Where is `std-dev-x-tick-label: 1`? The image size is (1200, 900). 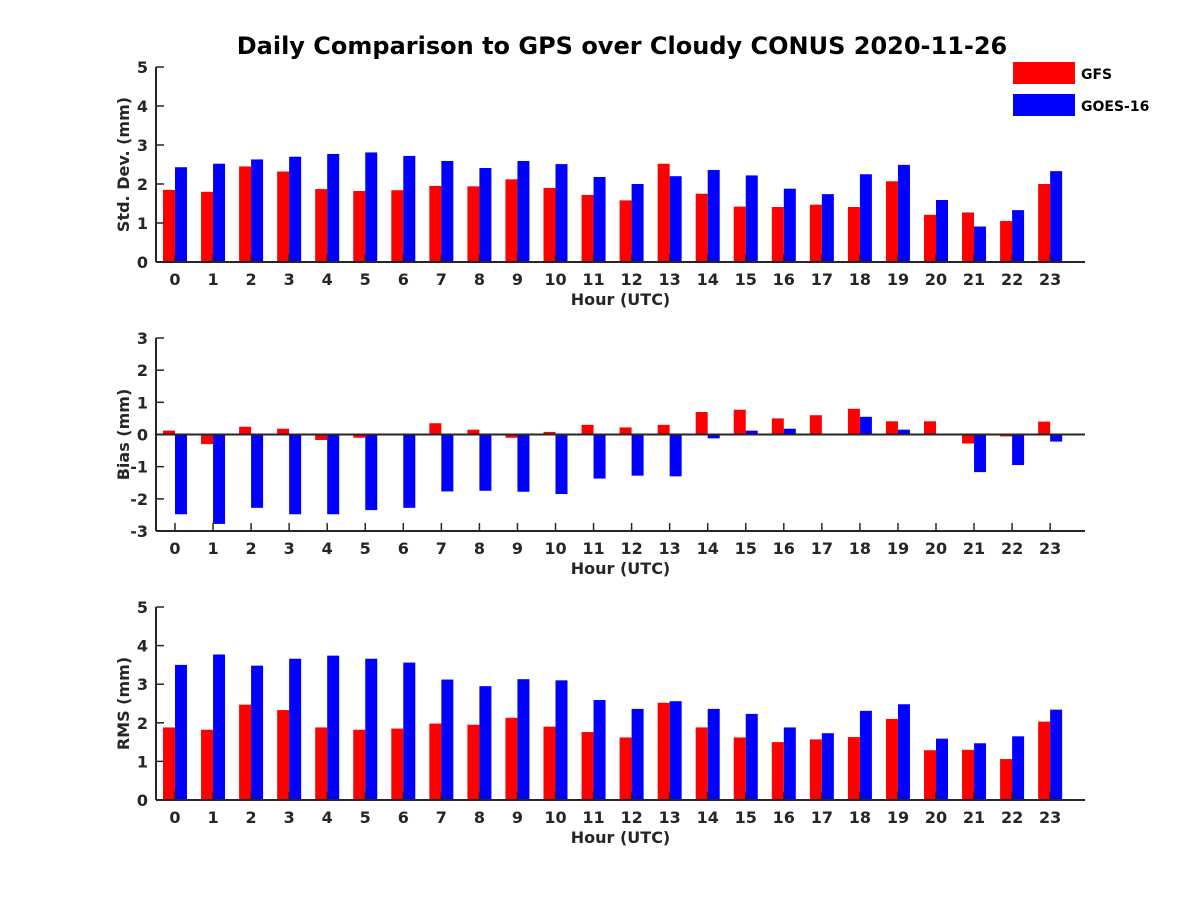 std-dev-x-tick-label: 1 is located at coordinates (212, 279).